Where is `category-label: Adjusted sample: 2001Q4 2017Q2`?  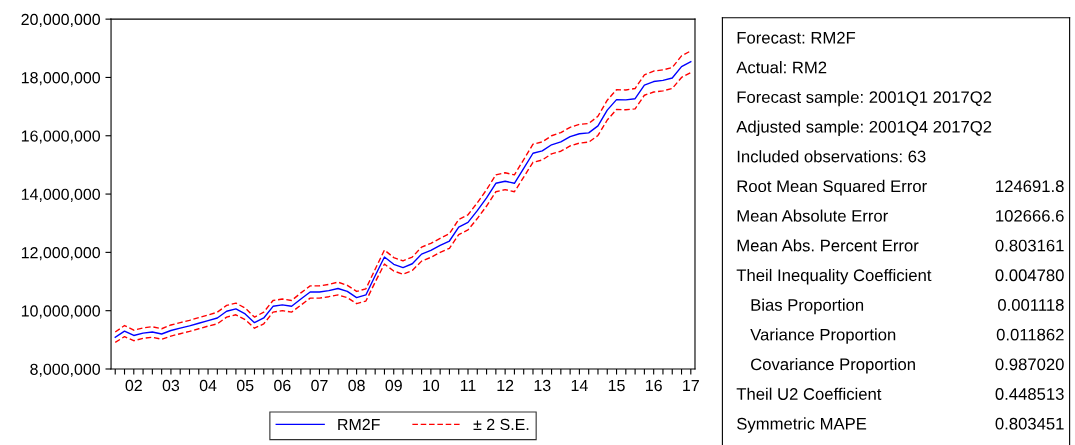
category-label: Adjusted sample: 2001Q4 2017Q2 is located at coordinates (864, 128).